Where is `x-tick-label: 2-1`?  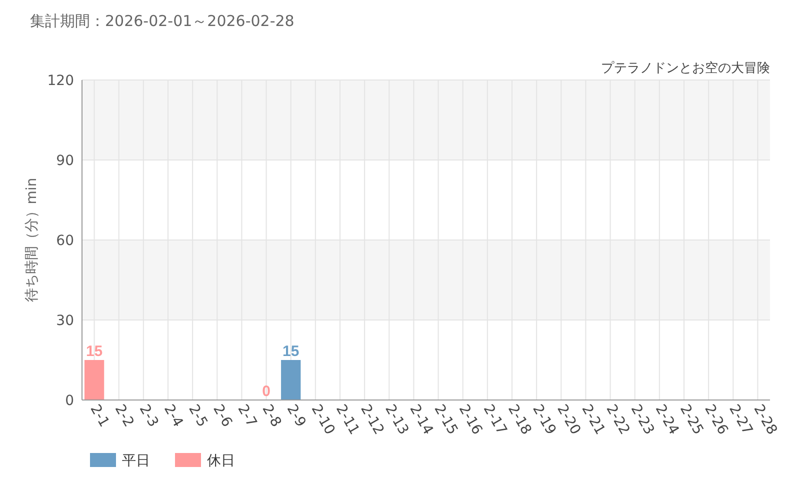
x-tick-label: 2-1 is located at coordinates (99, 416).